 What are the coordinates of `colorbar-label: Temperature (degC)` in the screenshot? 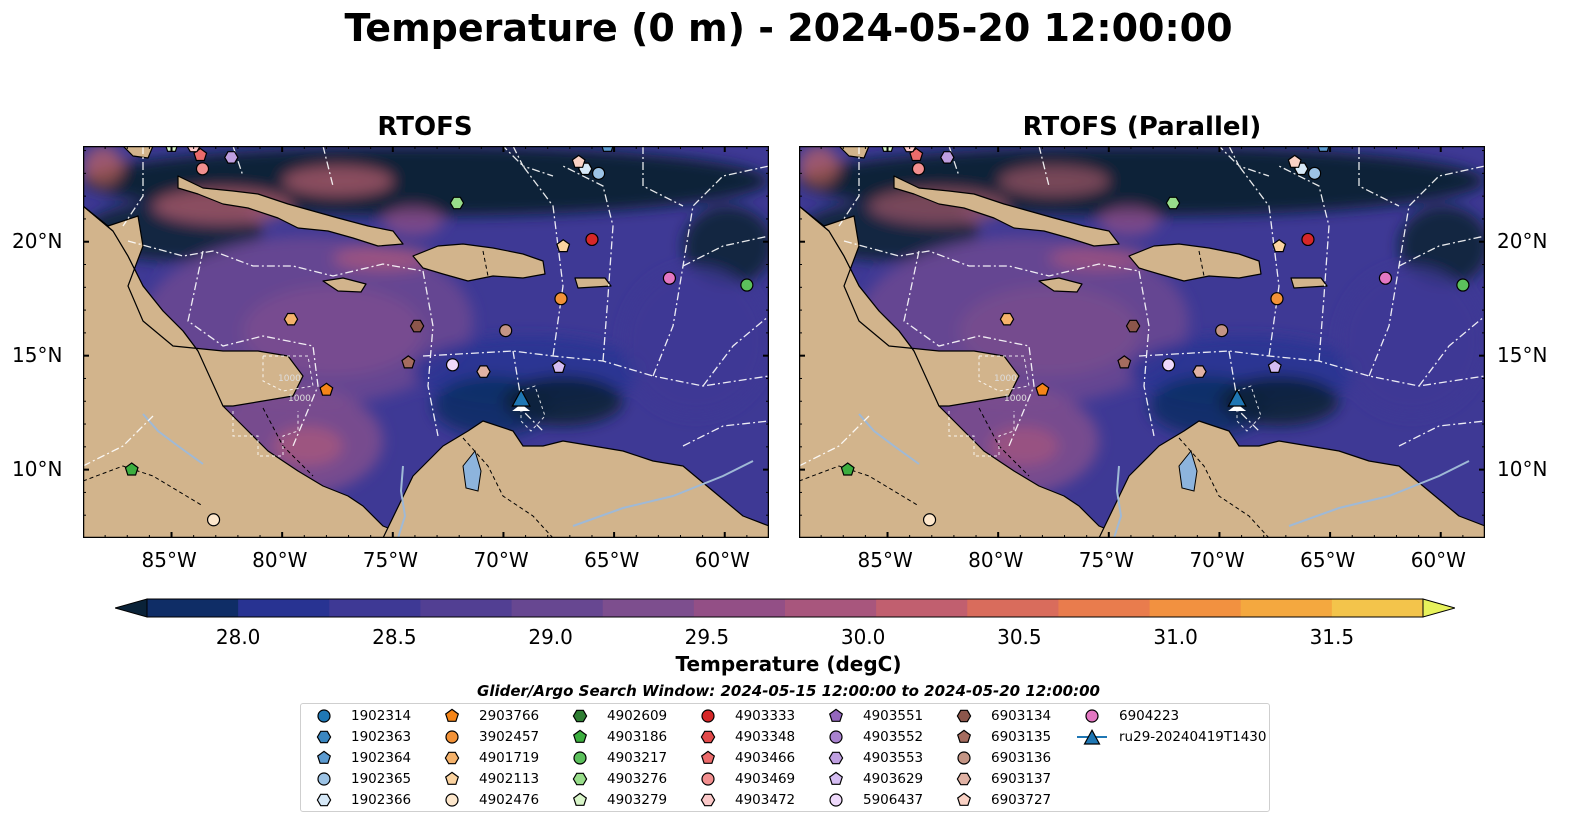 It's located at (788, 664).